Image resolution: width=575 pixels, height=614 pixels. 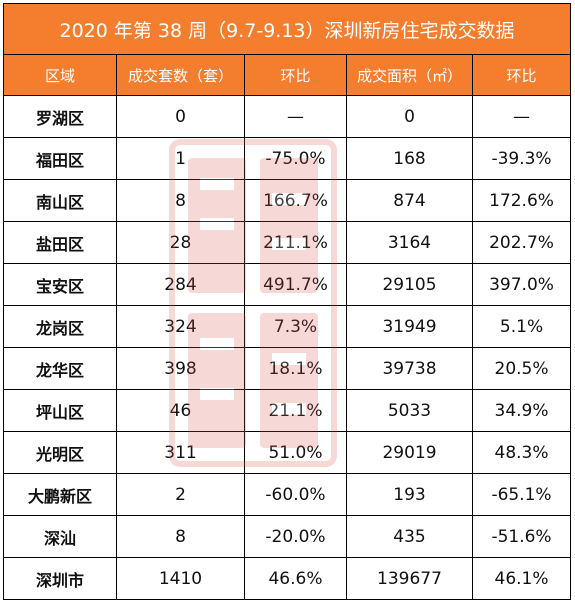 What do you see at coordinates (521, 75) in the screenshot?
I see `header-area-change: 环比` at bounding box center [521, 75].